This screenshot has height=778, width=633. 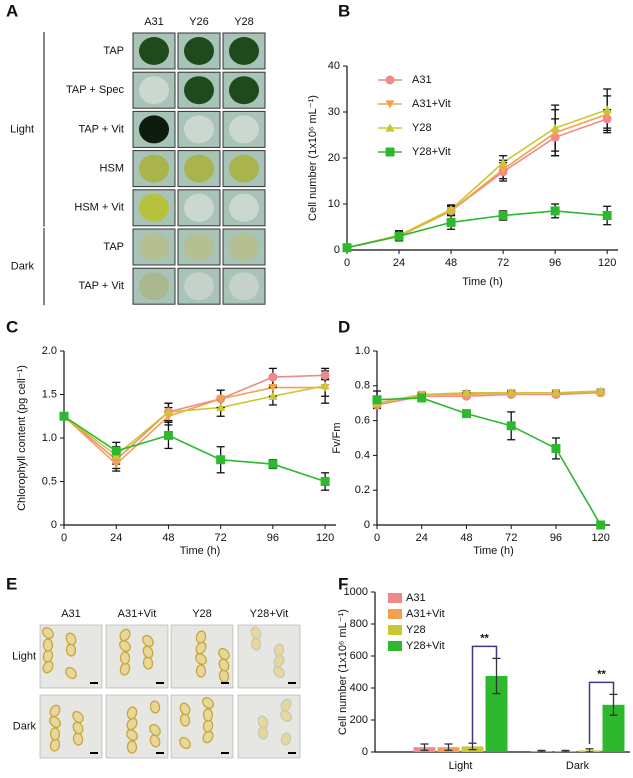 I want to click on column-header: A31+Vit, so click(x=137, y=614).